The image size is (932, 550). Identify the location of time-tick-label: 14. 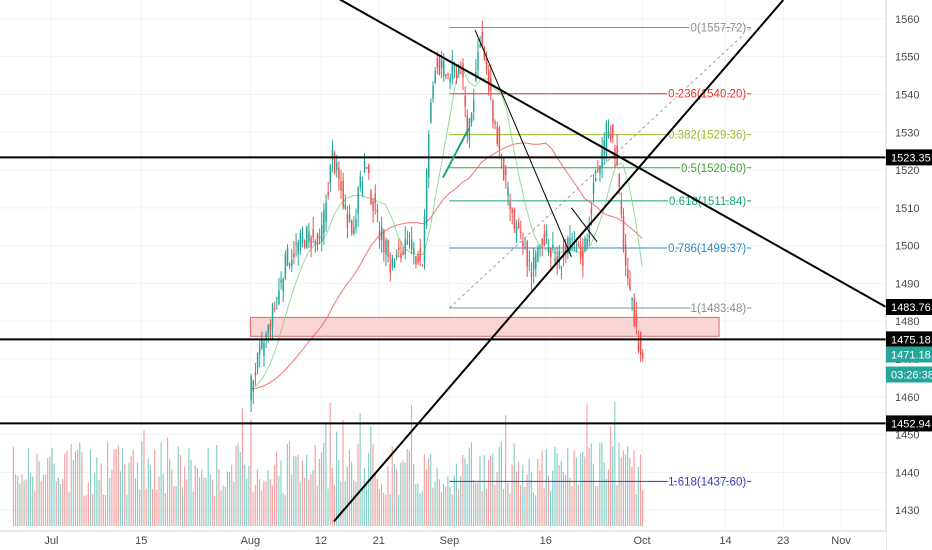
(725, 541).